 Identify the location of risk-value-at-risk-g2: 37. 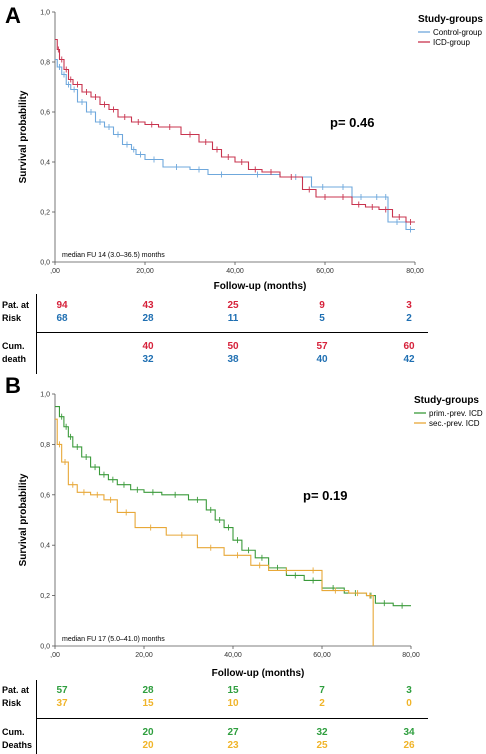
(62, 703).